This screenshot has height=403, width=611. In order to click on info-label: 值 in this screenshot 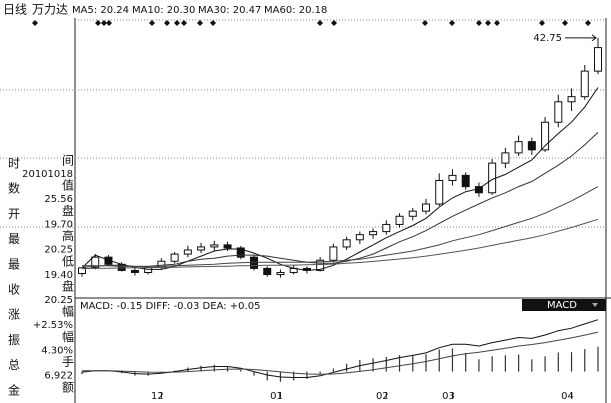, I will do `click(68, 185)`.